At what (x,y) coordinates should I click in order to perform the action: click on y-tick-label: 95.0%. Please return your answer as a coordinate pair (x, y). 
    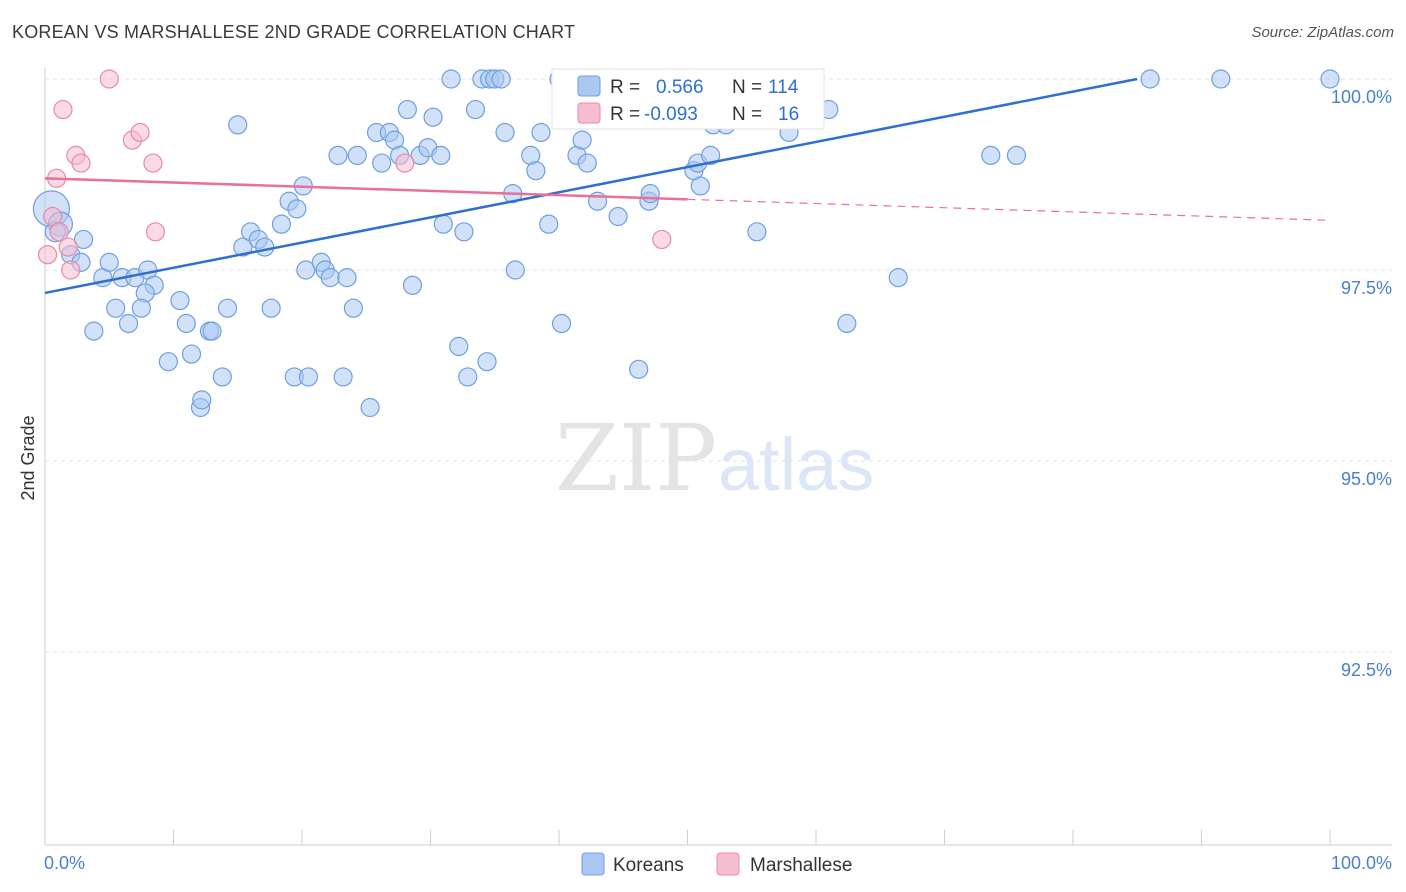
    Looking at the image, I should click on (1366, 479).